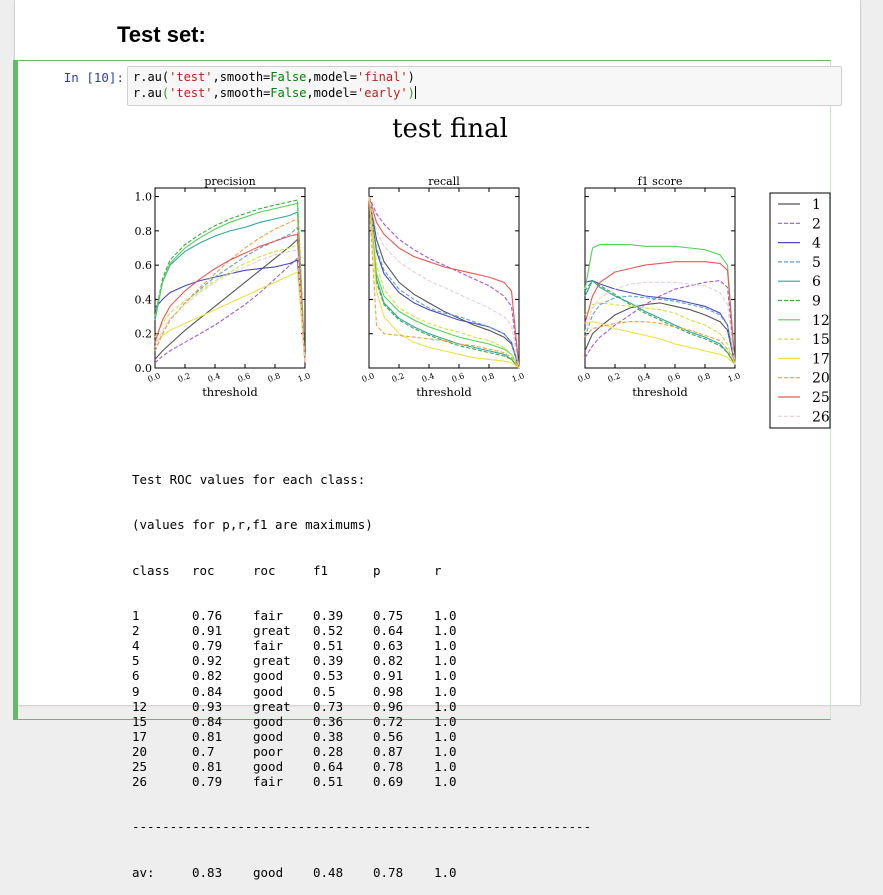  I want to click on header-cell: class, so click(151, 570).